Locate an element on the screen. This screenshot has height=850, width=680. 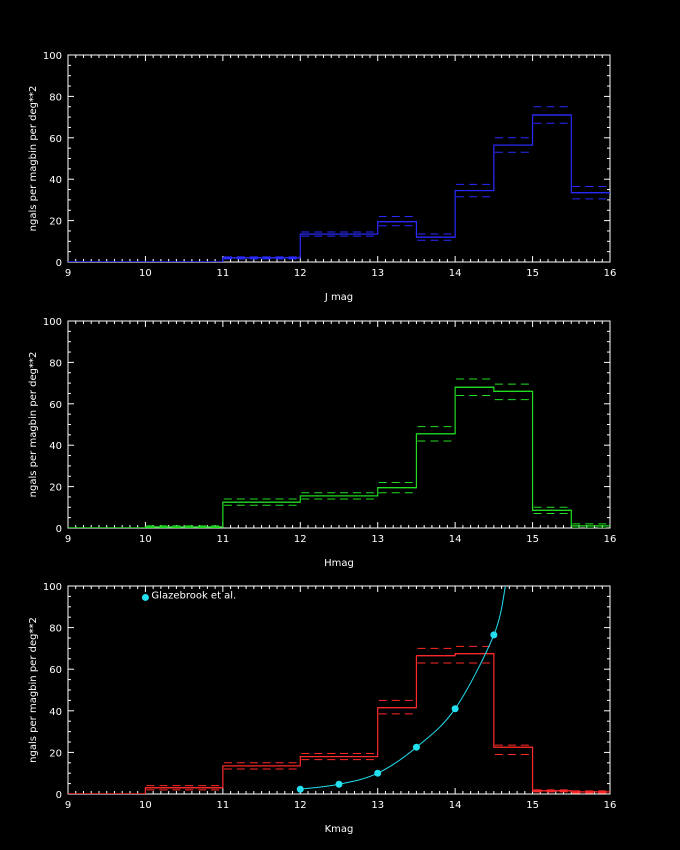
x-axis-label: Hmag is located at coordinates (339, 563).